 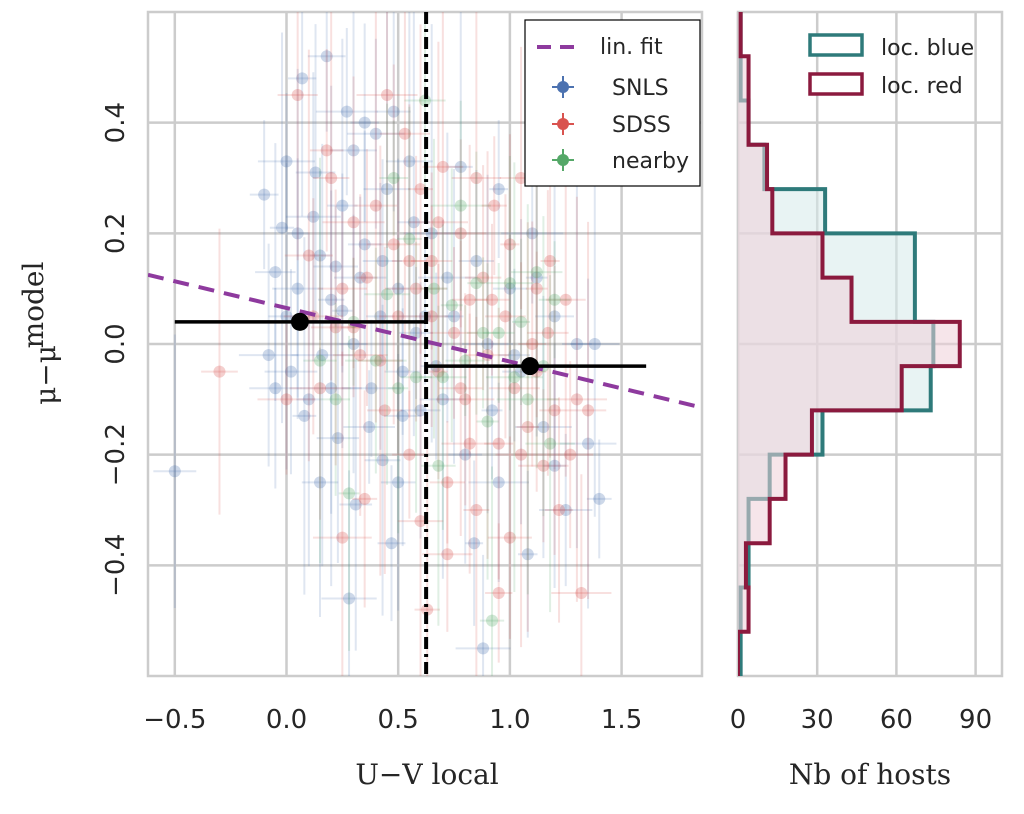 What do you see at coordinates (174, 720) in the screenshot?
I see `x-tick-label: −0.5` at bounding box center [174, 720].